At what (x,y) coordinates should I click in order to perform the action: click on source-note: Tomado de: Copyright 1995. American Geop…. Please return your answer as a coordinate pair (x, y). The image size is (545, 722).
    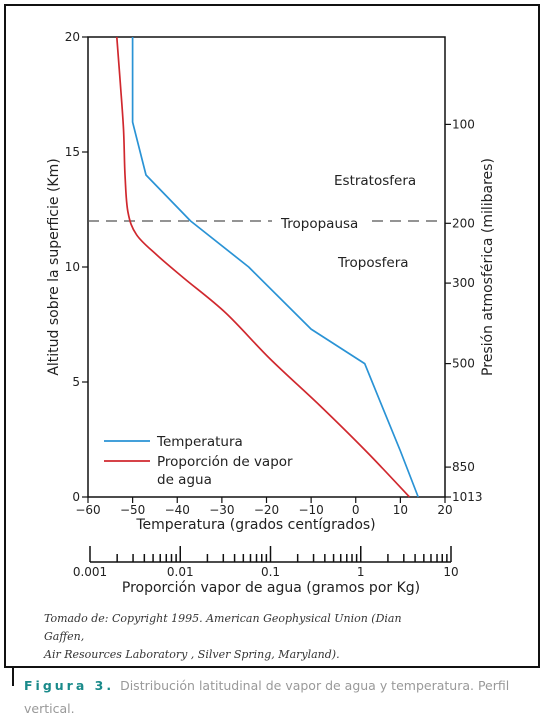
    Looking at the image, I should click on (244, 637).